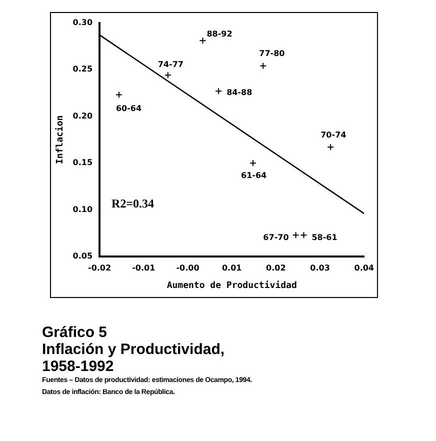 The image size is (436, 441). Describe the element at coordinates (333, 135) in the screenshot. I see `annotation: 70-74` at that location.